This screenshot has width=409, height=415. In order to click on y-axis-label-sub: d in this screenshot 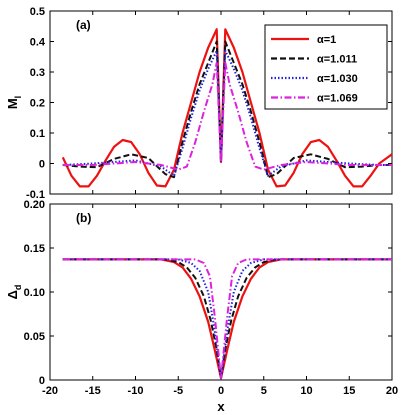, I will do `click(18, 288)`.